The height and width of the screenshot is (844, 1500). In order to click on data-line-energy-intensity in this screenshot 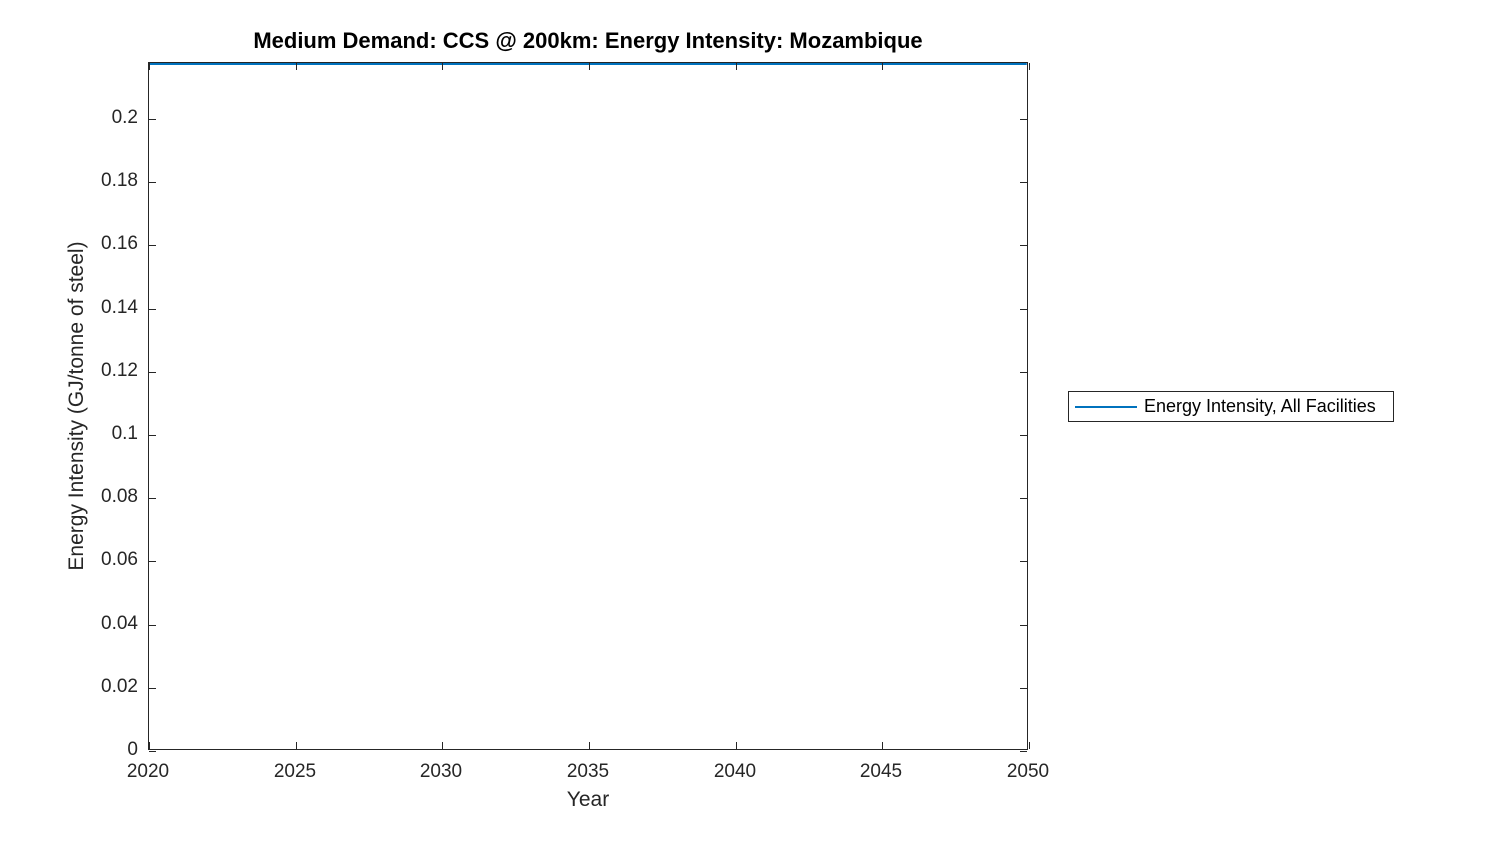, I will do `click(588, 64)`.